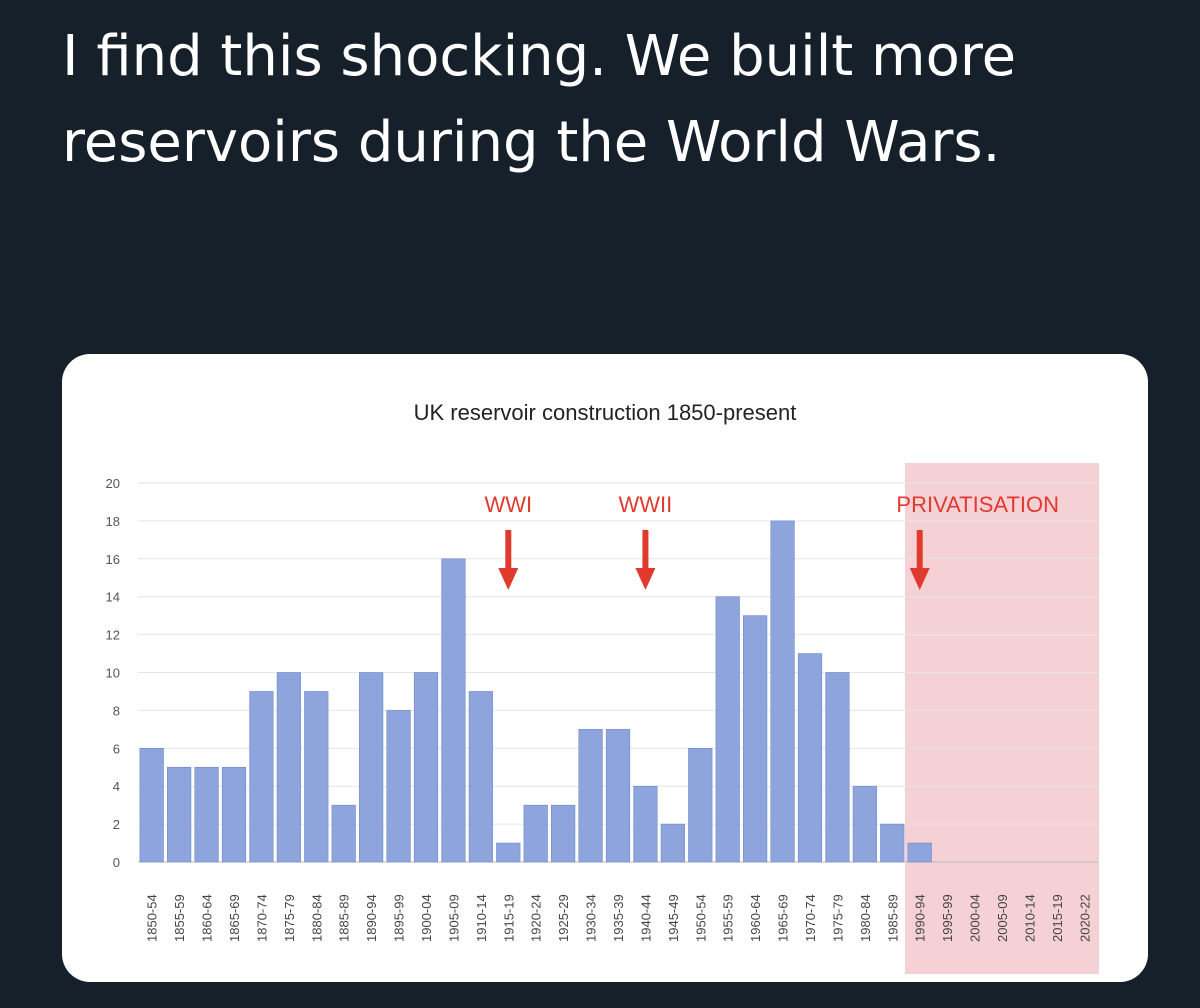 Image resolution: width=1200 pixels, height=1008 pixels. I want to click on x-tick-label: 1995-99, so click(947, 918).